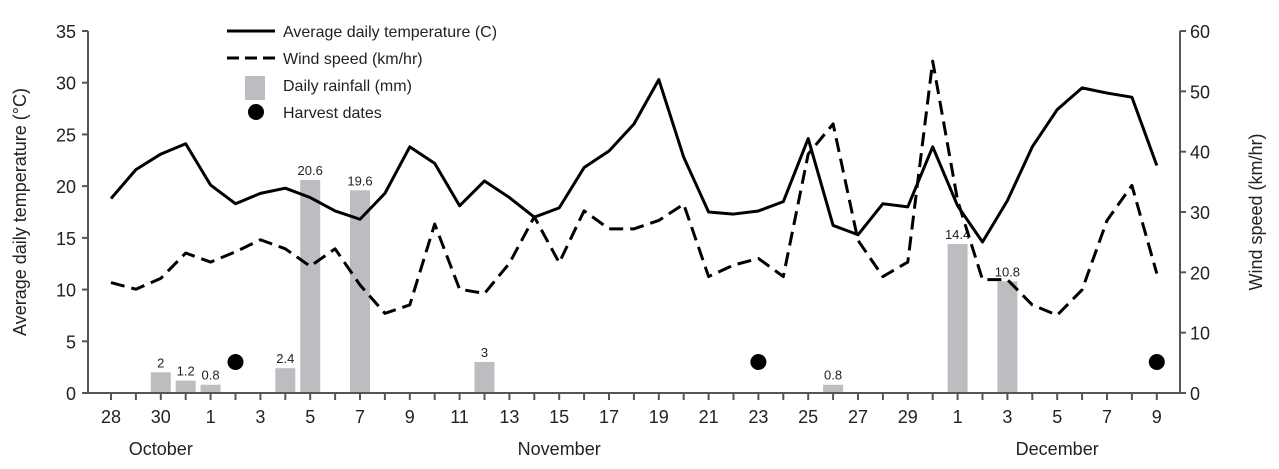 The image size is (1279, 469). Describe the element at coordinates (609, 417) in the screenshot. I see `x-tick-label: 17` at that location.